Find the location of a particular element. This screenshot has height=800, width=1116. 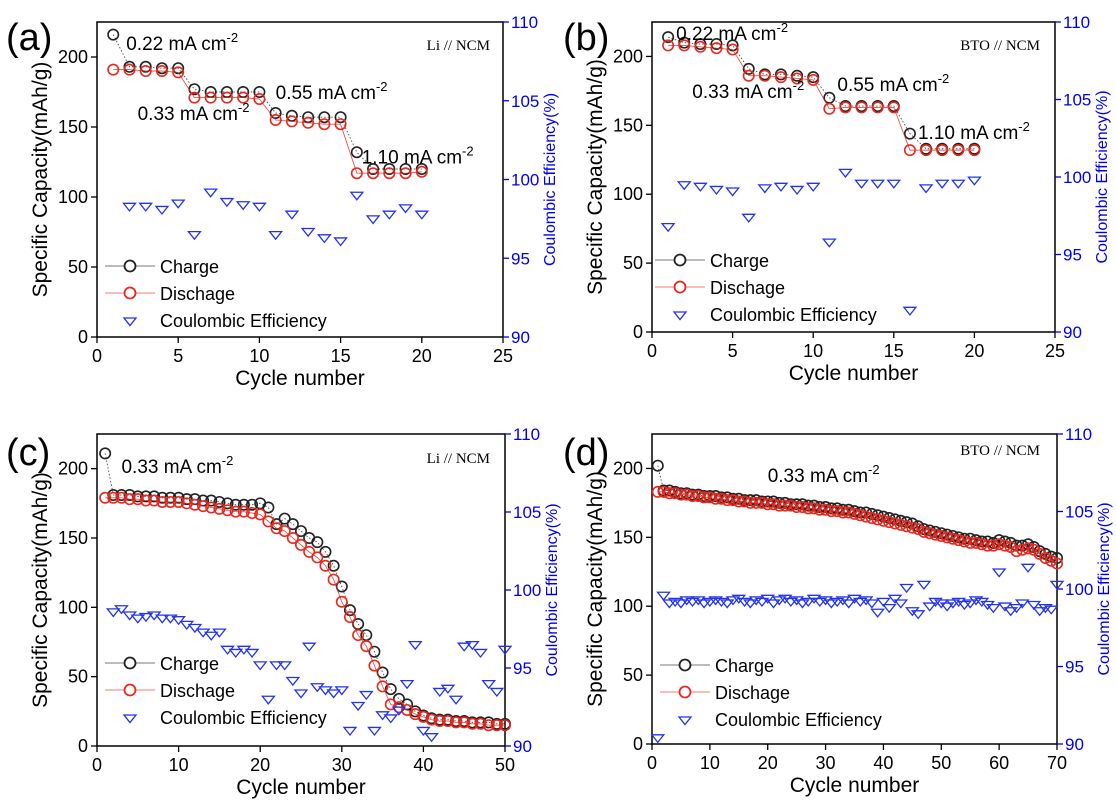

x-tick-label: 5 is located at coordinates (178, 356).